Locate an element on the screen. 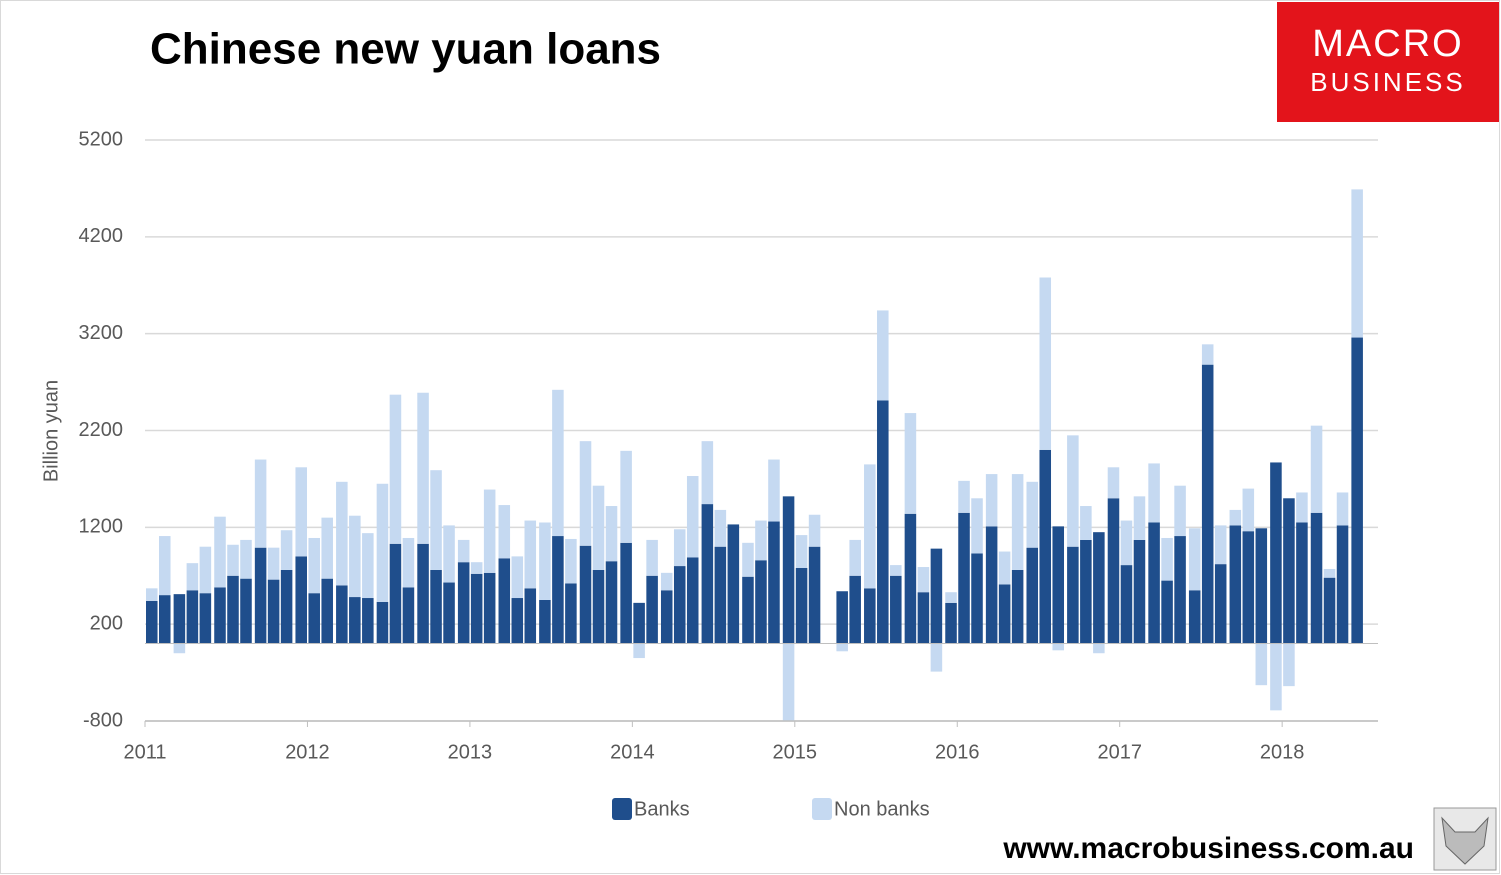 The height and width of the screenshot is (875, 1501). y-tick-label: 2200 is located at coordinates (101, 430).